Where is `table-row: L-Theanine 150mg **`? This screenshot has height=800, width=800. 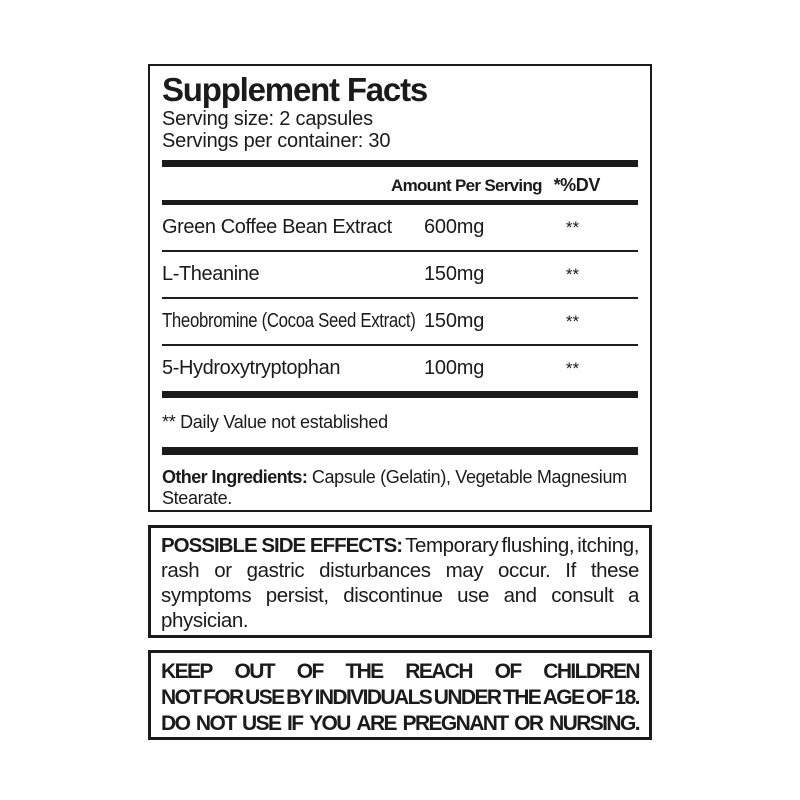 table-row: L-Theanine 150mg ** is located at coordinates (400, 274).